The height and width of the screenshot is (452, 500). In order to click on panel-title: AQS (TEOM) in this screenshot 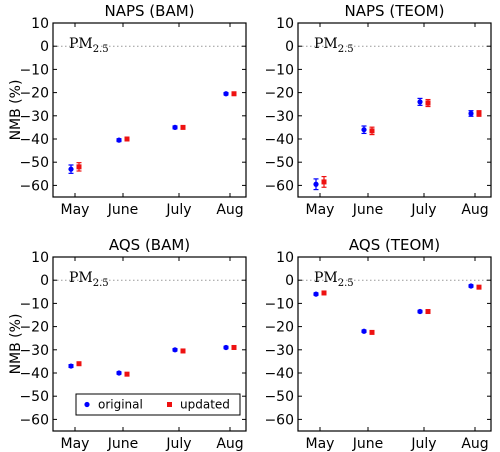, I will do `click(394, 245)`.